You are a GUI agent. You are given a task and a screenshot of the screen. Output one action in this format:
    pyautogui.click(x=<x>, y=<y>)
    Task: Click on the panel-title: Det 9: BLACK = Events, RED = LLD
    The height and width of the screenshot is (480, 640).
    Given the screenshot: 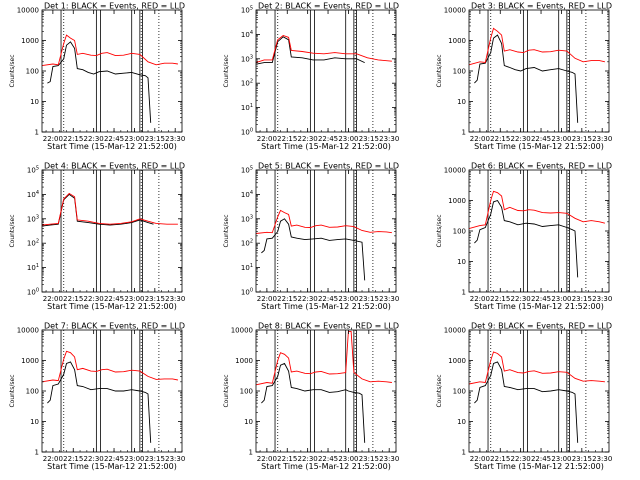 What is the action you would take?
    pyautogui.click(x=541, y=326)
    